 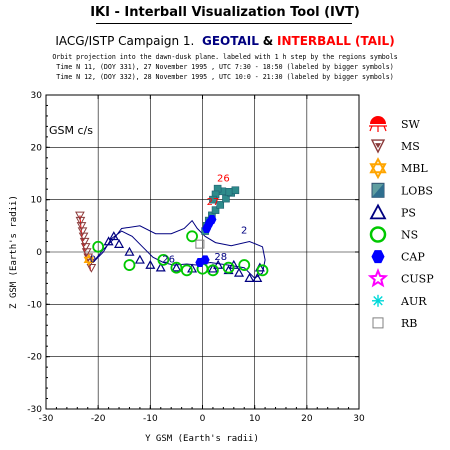 I want to click on y-tick-label: 0, so click(x=39, y=253).